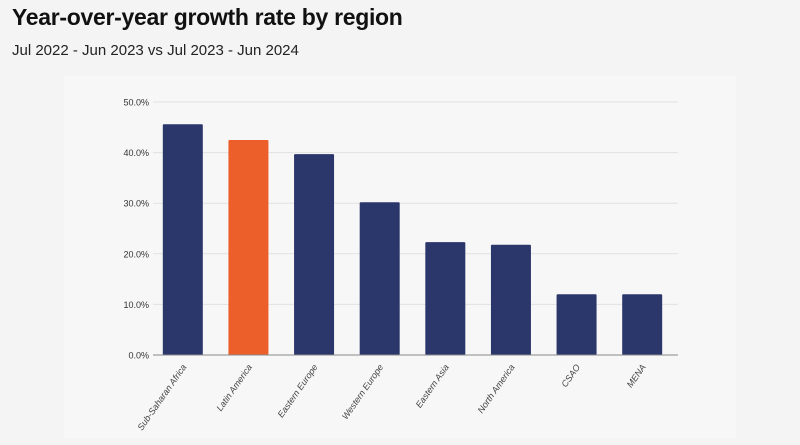  I want to click on x-tick-label: Eastern Asia, so click(432, 385).